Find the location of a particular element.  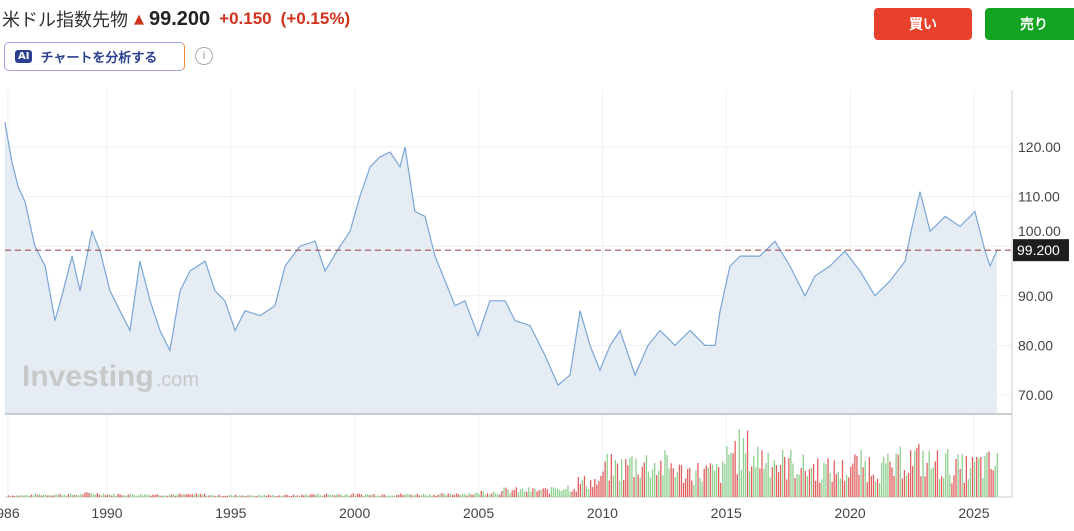

info-icon: i is located at coordinates (204, 56).